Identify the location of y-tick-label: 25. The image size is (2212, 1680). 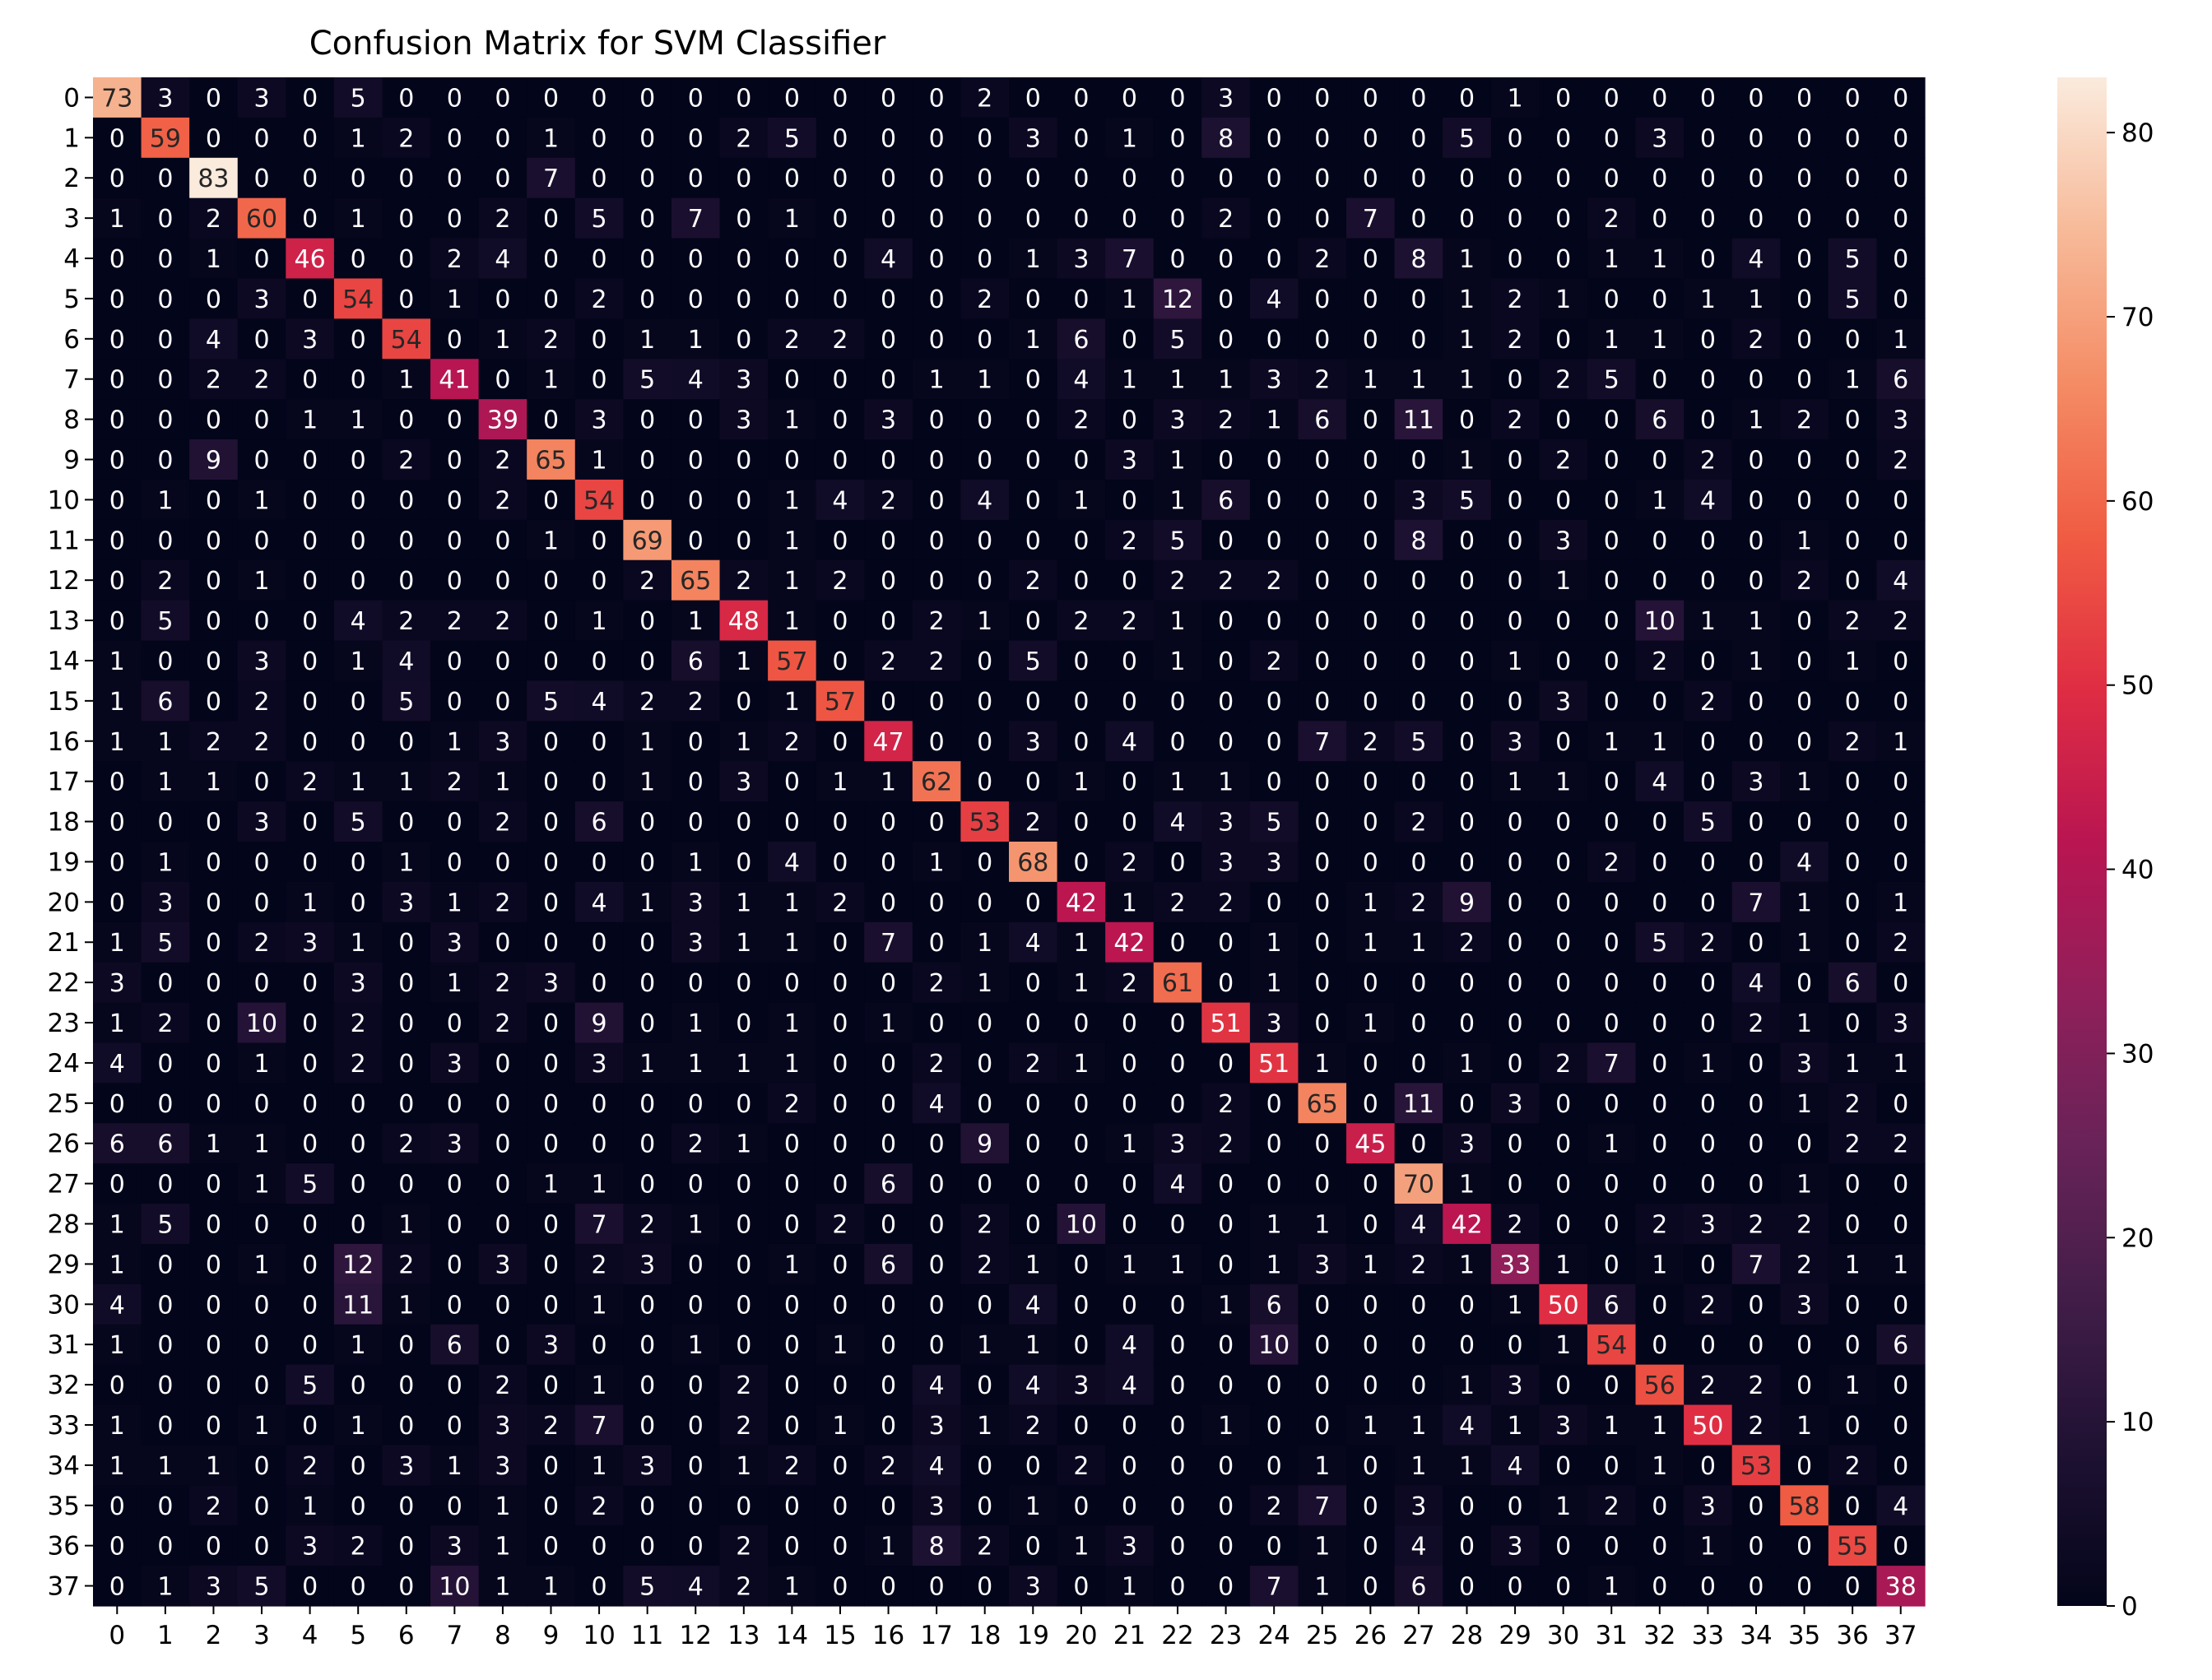
(64, 1104).